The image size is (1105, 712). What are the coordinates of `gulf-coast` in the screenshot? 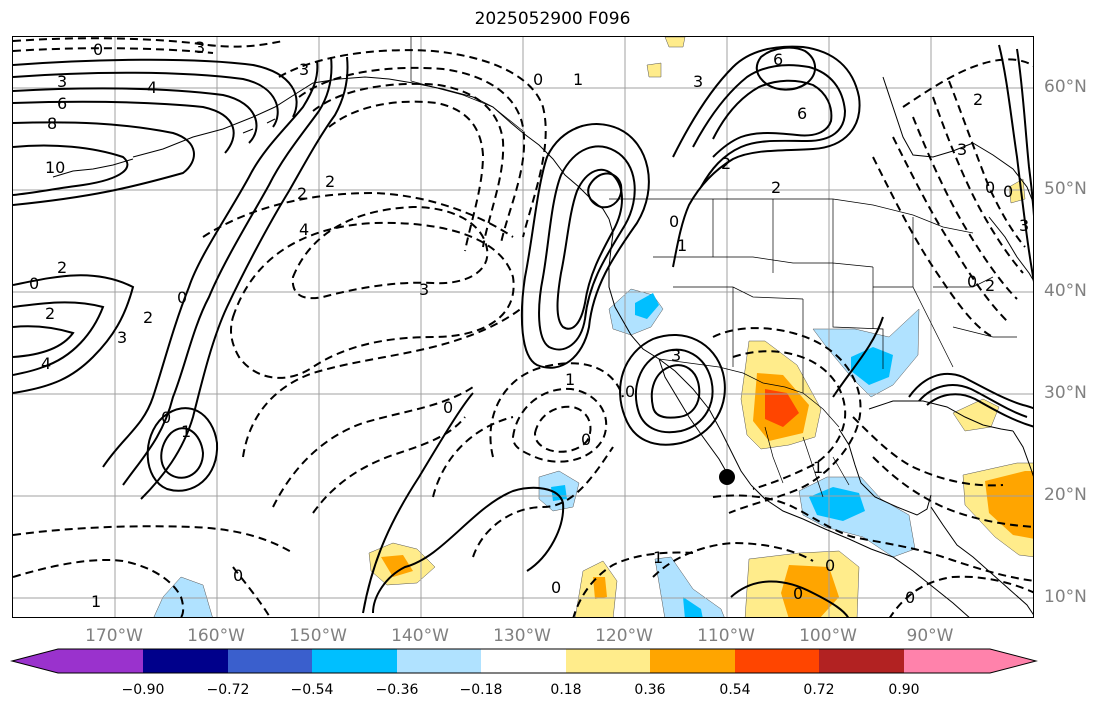 It's located at (926, 458).